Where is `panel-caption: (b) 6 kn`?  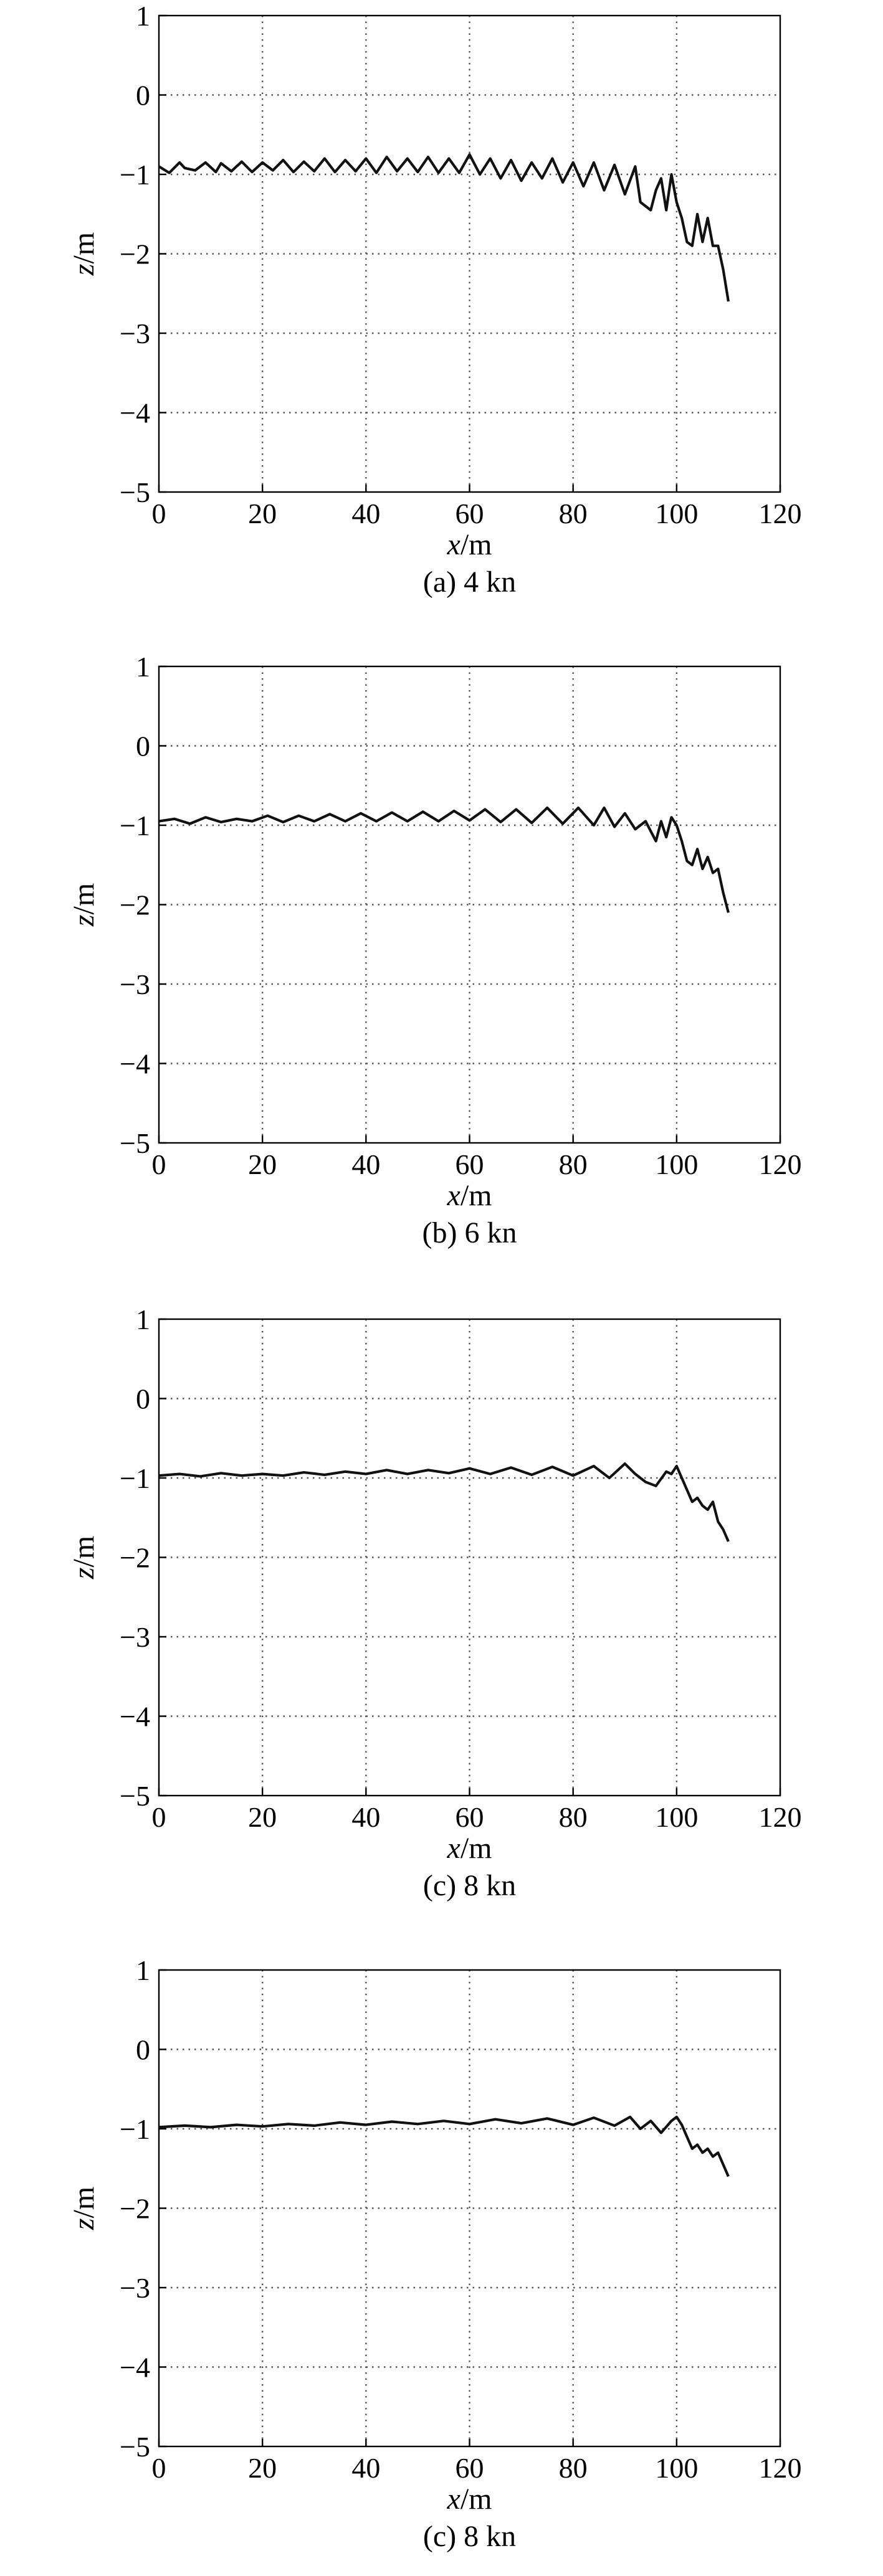
panel-caption: (b) 6 kn is located at coordinates (469, 1232).